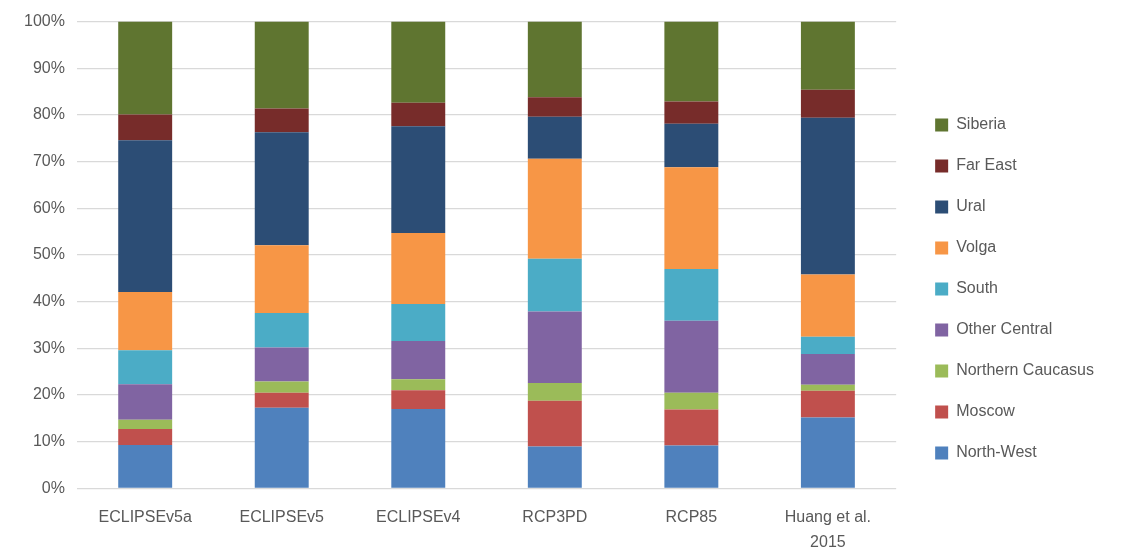 This screenshot has height=553, width=1124. I want to click on y-tick-label: 70%, so click(48, 161).